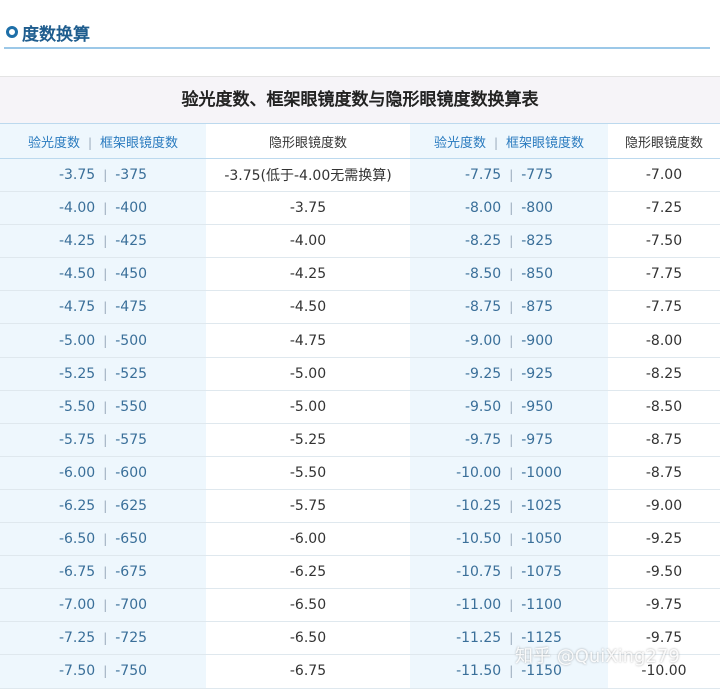 The width and height of the screenshot is (720, 689). What do you see at coordinates (664, 472) in the screenshot?
I see `contact-value: -8.75` at bounding box center [664, 472].